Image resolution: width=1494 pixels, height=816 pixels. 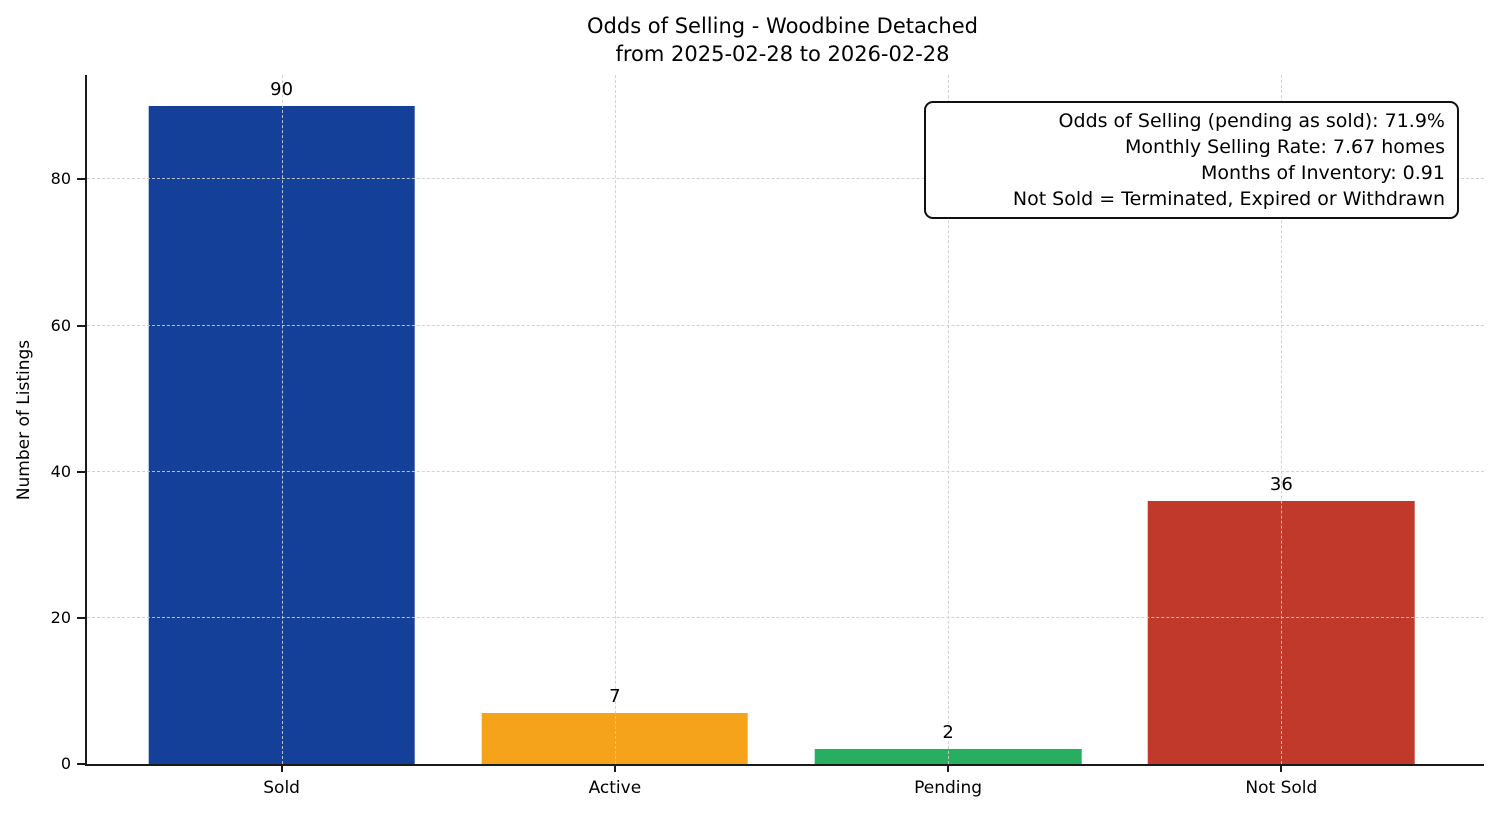 What do you see at coordinates (948, 768) in the screenshot?
I see `x-tick-mark-pending` at bounding box center [948, 768].